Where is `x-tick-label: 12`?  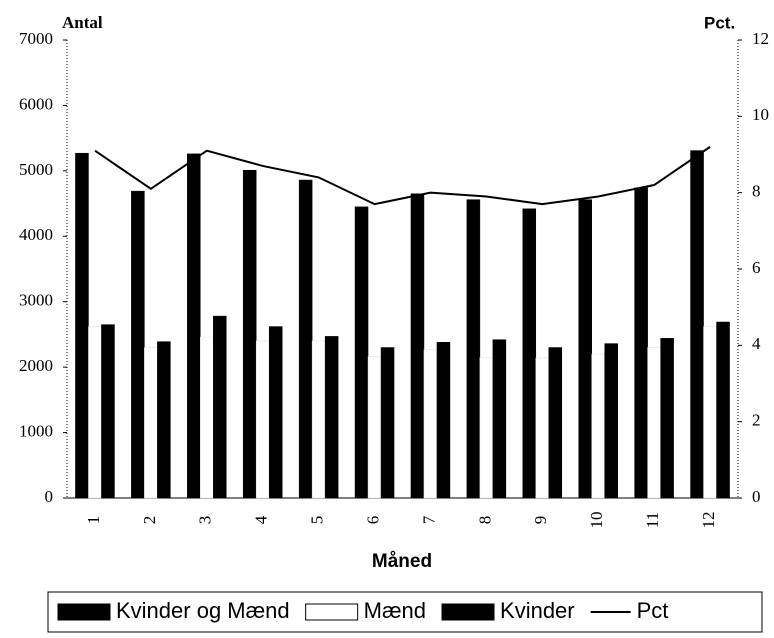
x-tick-label: 12 is located at coordinates (708, 520).